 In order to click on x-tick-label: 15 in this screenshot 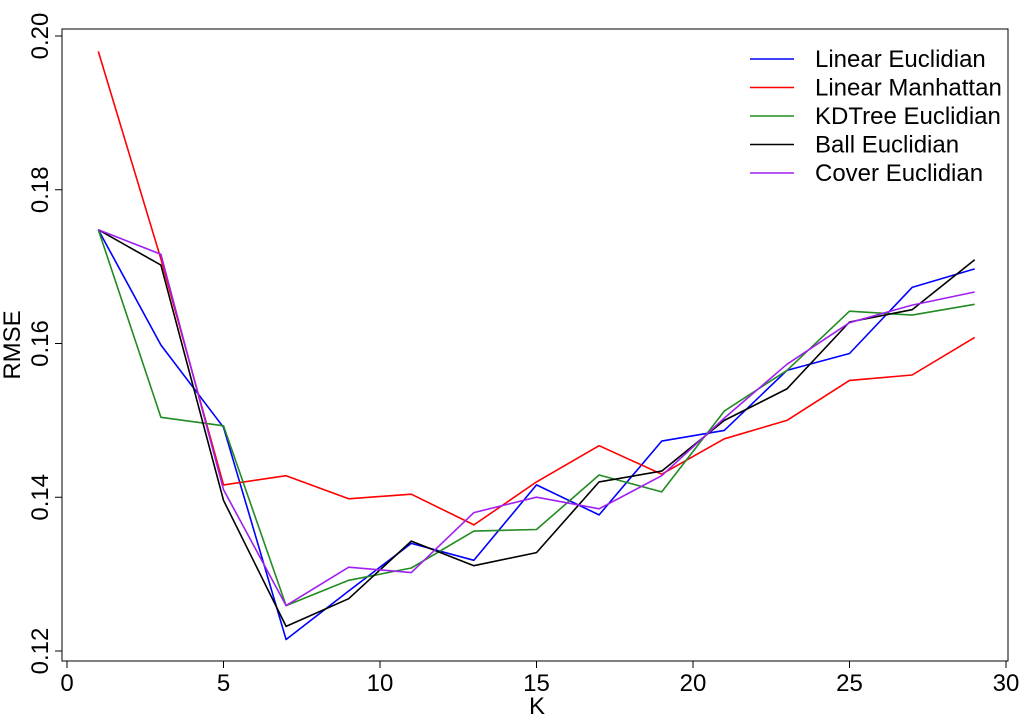, I will do `click(536, 683)`.